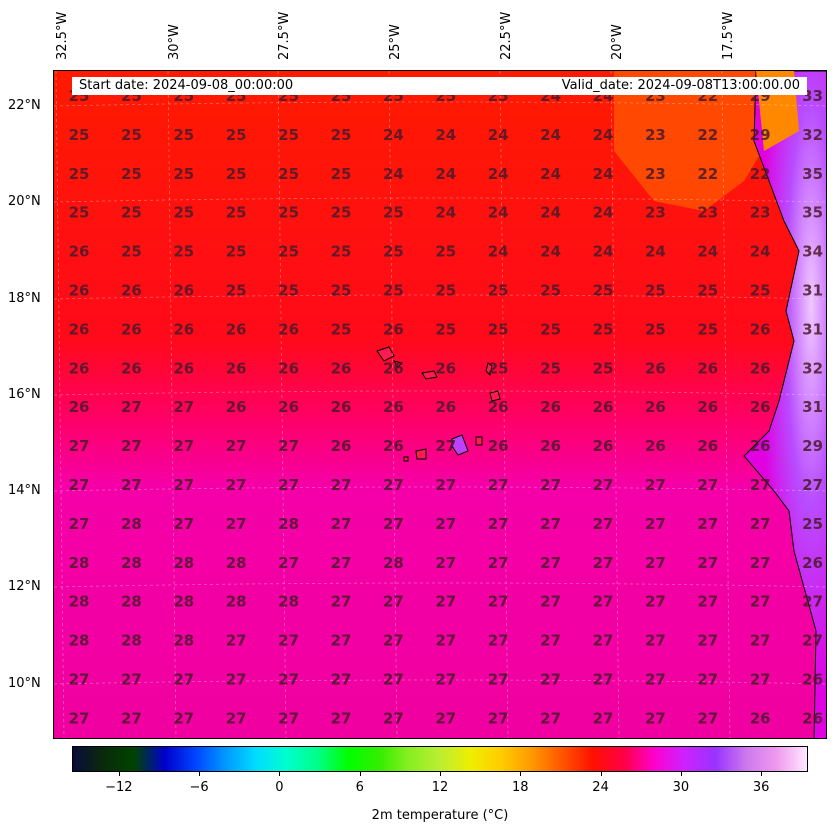 The height and width of the screenshot is (837, 837). I want to click on lon-label: 32.5°W, so click(62, 35).